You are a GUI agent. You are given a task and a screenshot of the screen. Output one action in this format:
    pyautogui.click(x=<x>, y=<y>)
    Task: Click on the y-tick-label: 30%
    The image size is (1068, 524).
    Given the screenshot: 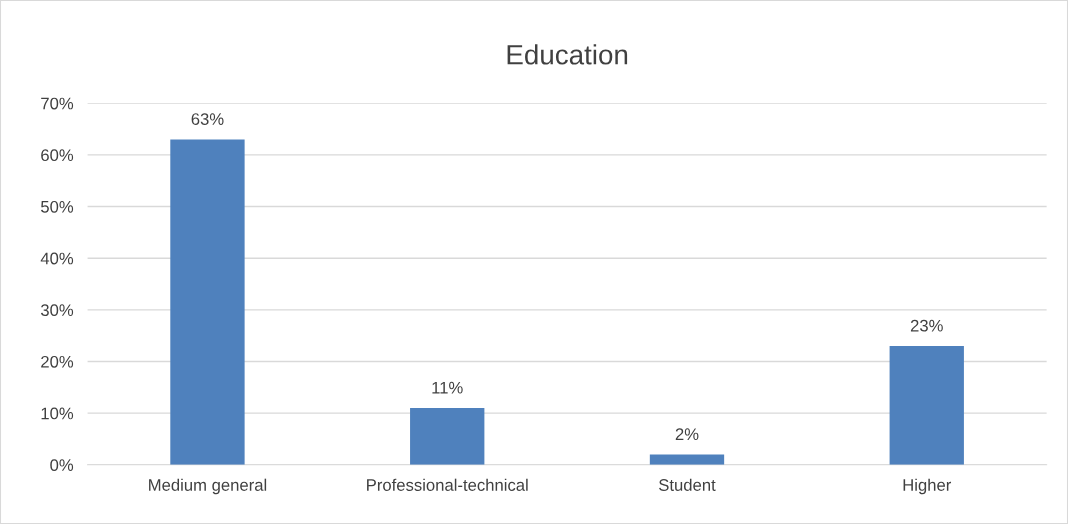 What is the action you would take?
    pyautogui.click(x=57, y=310)
    